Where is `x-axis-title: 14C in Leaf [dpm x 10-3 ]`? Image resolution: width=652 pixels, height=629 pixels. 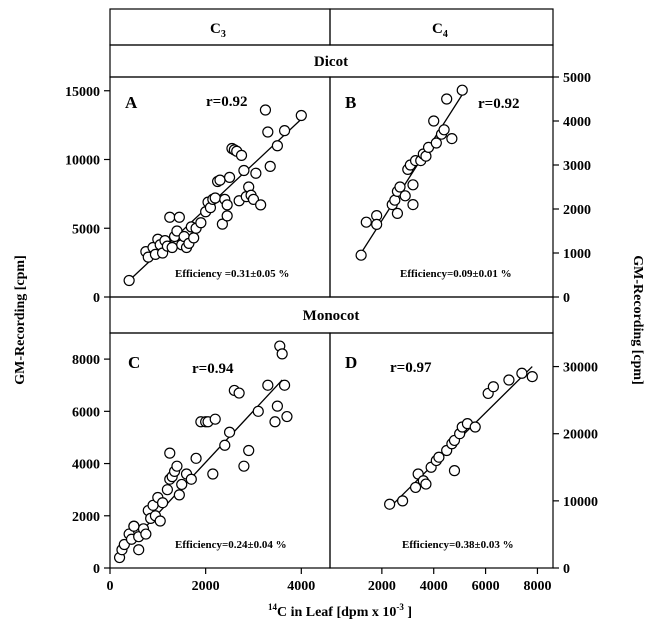
x-axis-title: 14C in Leaf [dpm x 10-3 ] is located at coordinates (340, 611).